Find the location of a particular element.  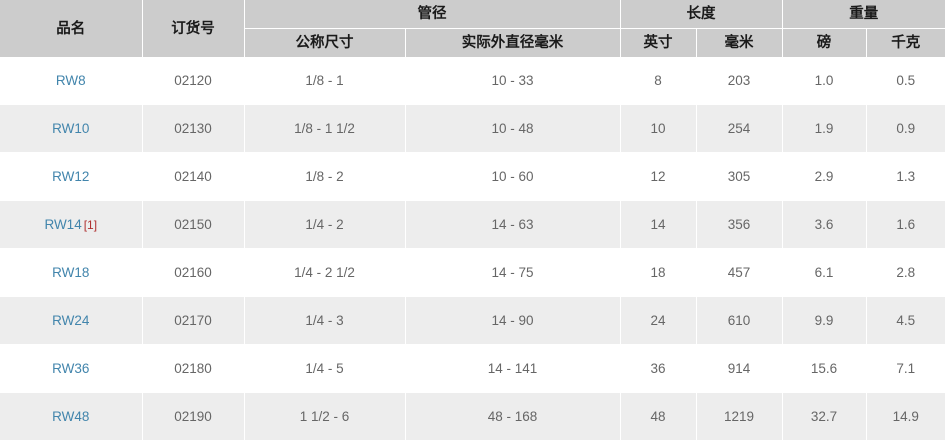

header-group-row: 品名 订货号 管径 长度 重量 is located at coordinates (472, 14).